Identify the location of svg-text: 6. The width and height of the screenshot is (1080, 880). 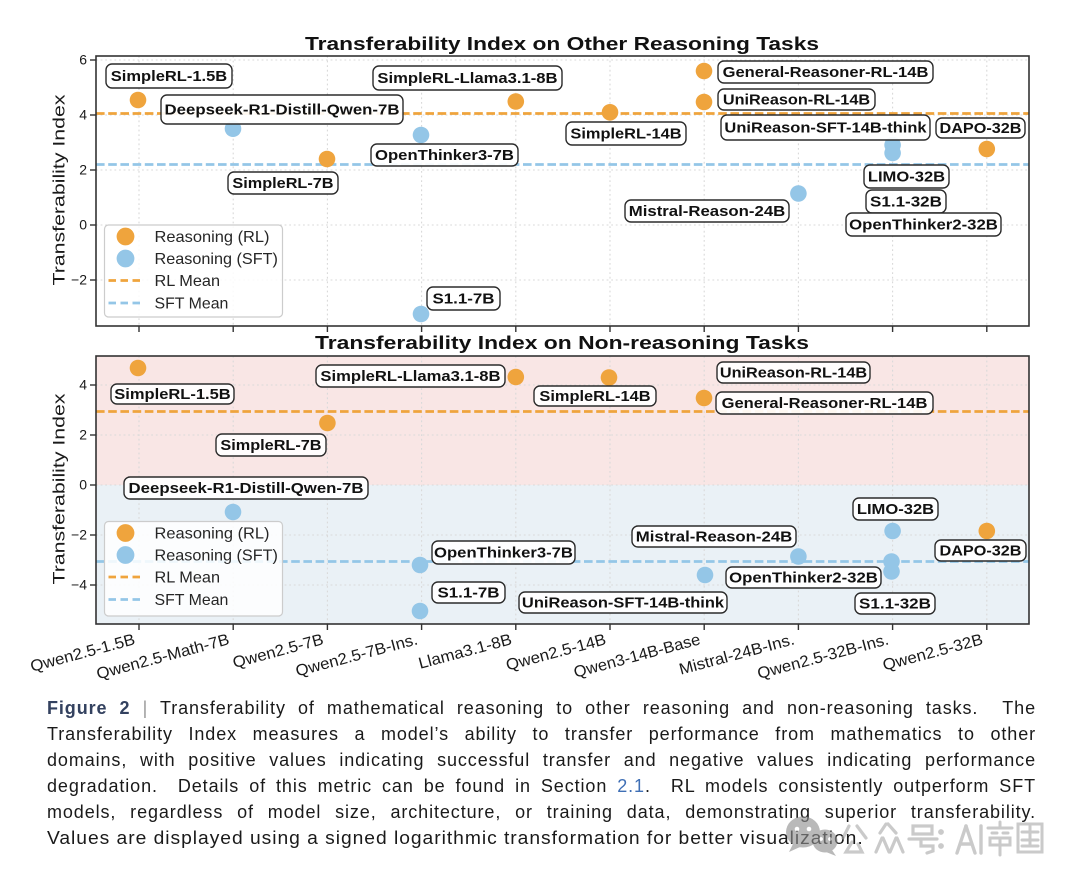
(83, 60).